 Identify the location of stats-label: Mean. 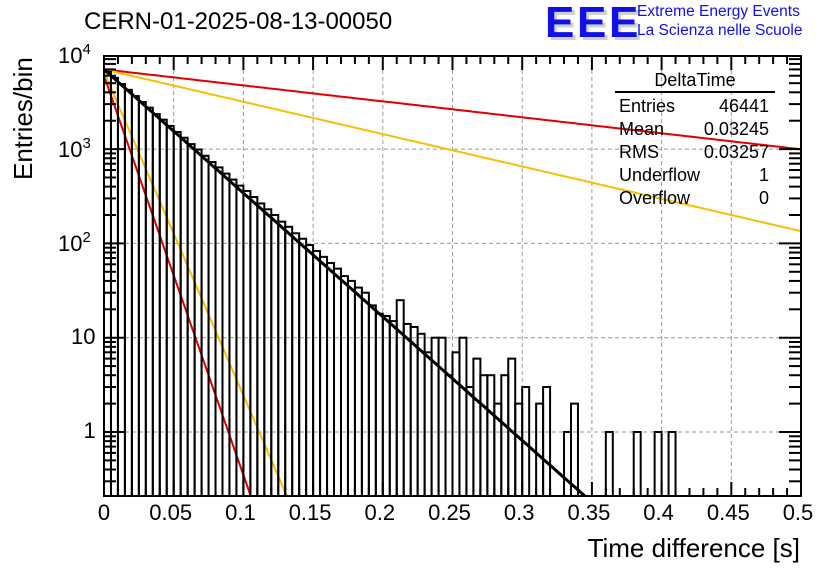
(642, 129).